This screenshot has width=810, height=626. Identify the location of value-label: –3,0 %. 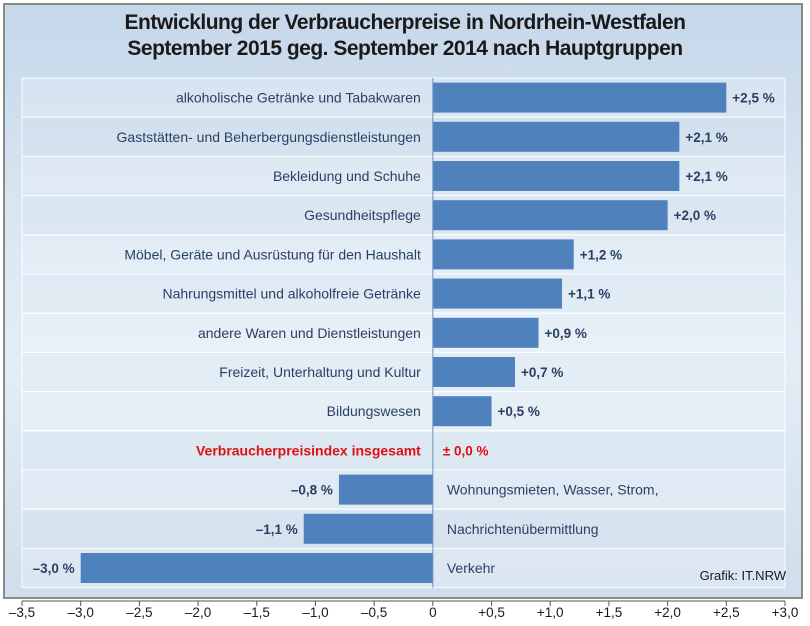
(54, 568).